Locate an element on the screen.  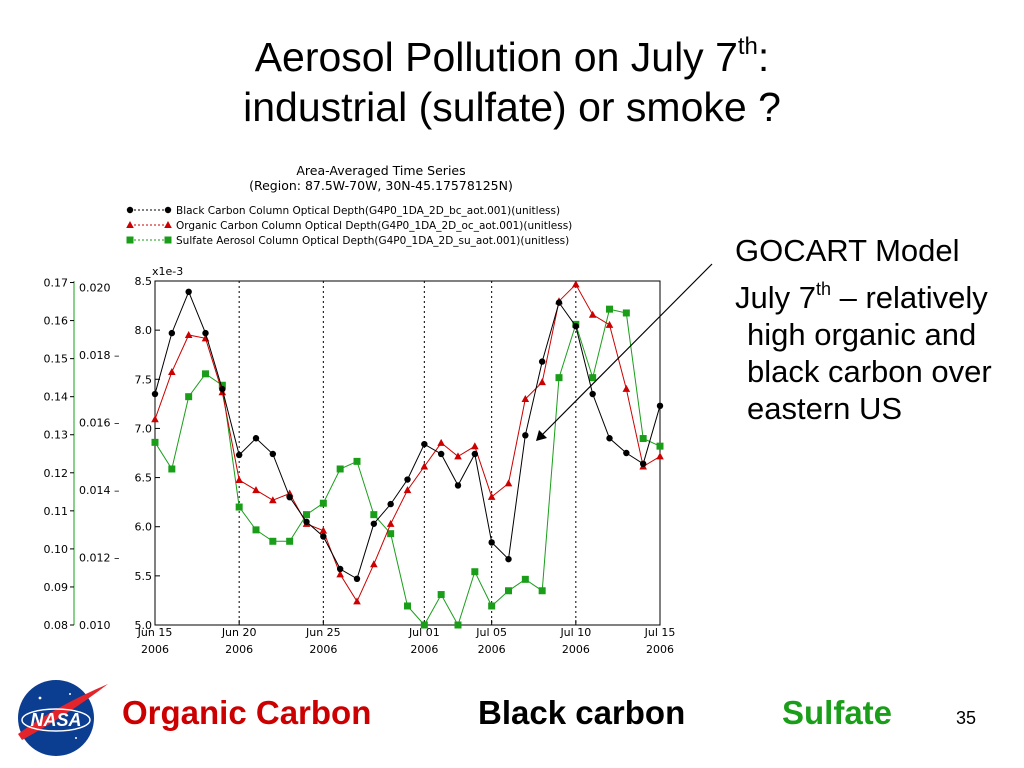
x-tick-label: Jun 25 is located at coordinates (323, 632).